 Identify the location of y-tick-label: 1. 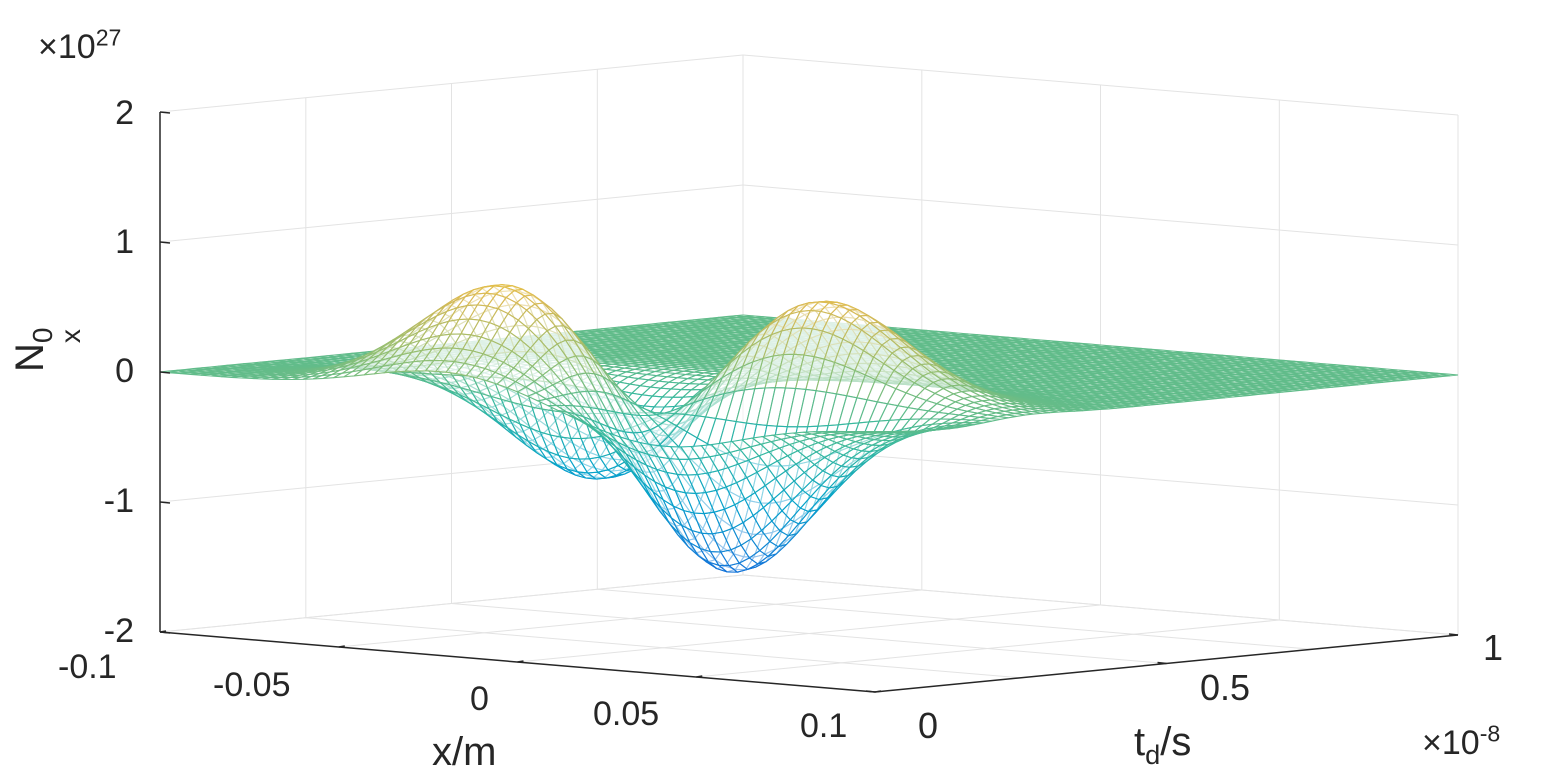
(1493, 647).